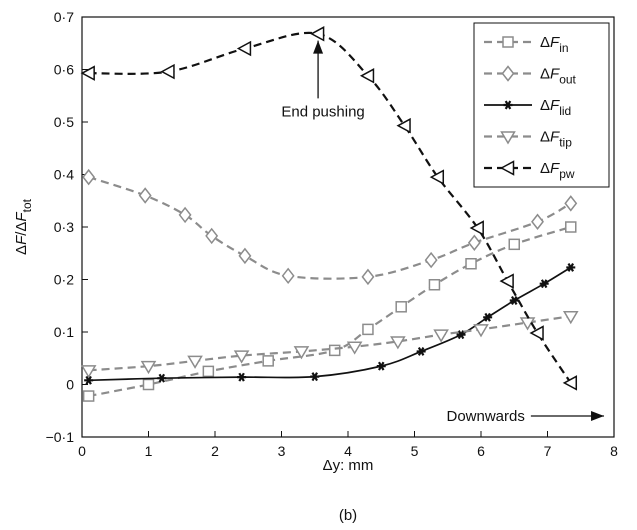 The image size is (637, 530). Describe the element at coordinates (348, 451) in the screenshot. I see `x-tick-label: 4` at that location.